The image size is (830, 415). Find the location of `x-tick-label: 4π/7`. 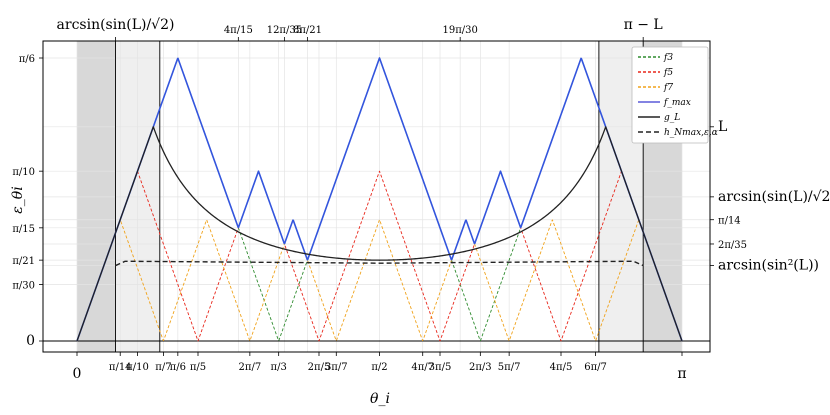

x-tick-label: 4π/7 is located at coordinates (422, 367).